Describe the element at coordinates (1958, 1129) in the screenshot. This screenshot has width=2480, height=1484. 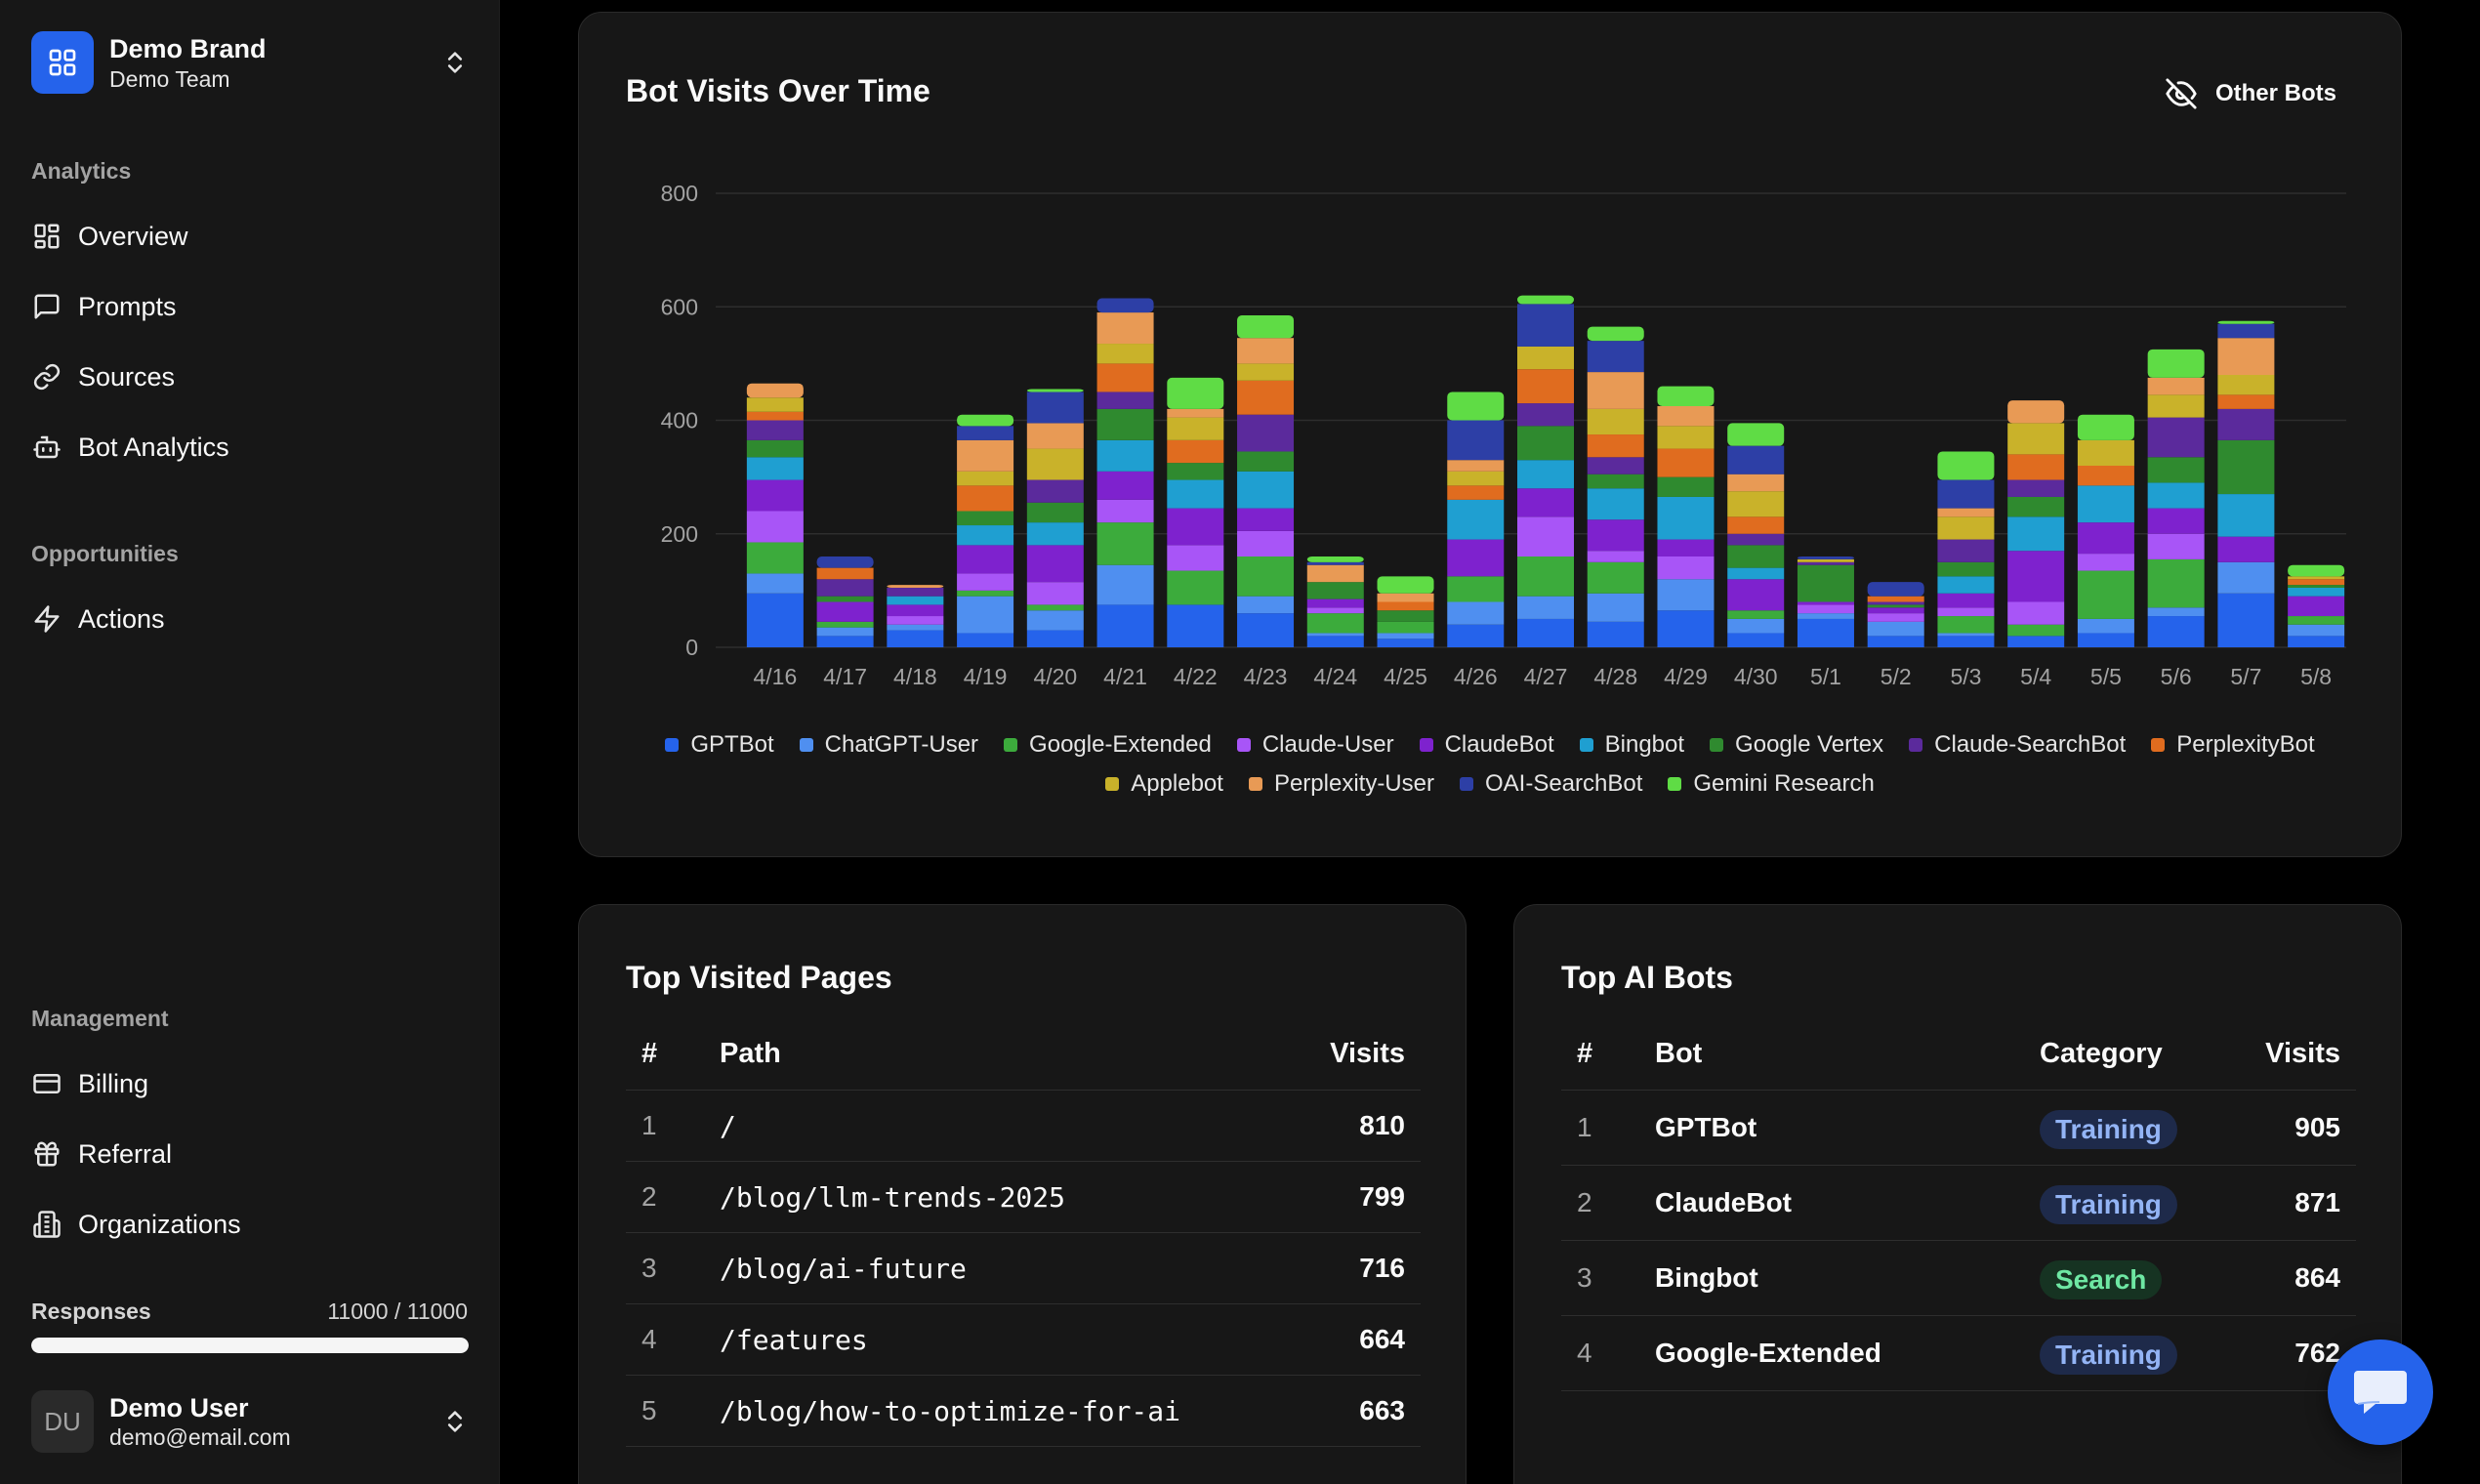
I see `table-row: 1 GPTBot Training 905` at that location.